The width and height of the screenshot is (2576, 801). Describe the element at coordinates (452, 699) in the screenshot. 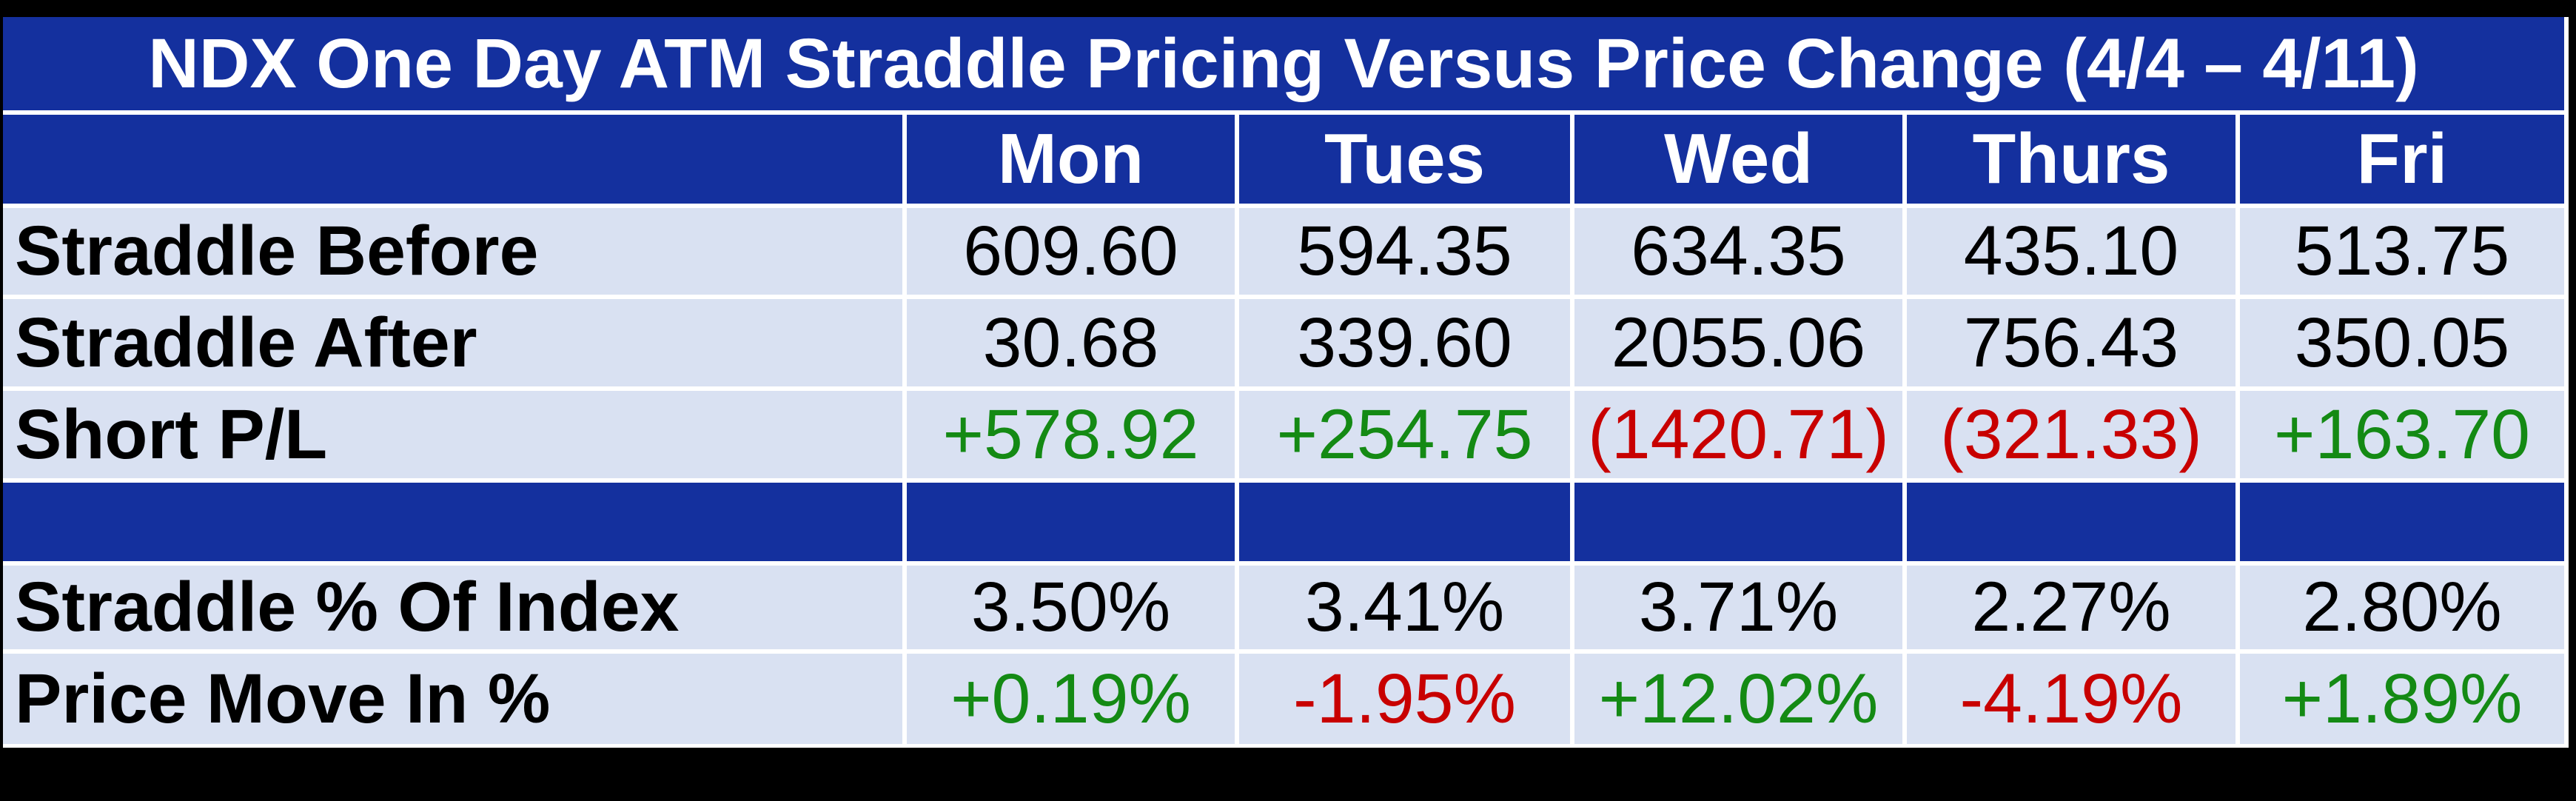

I see `row-label-price-move-in-pct: Price Move In %` at that location.